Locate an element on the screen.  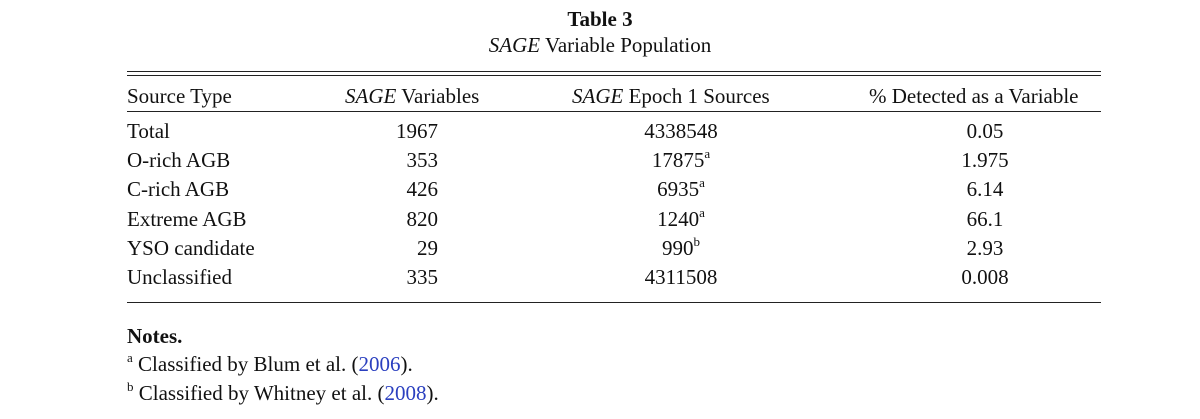
row-percent-detected: 2.93 is located at coordinates (985, 248).